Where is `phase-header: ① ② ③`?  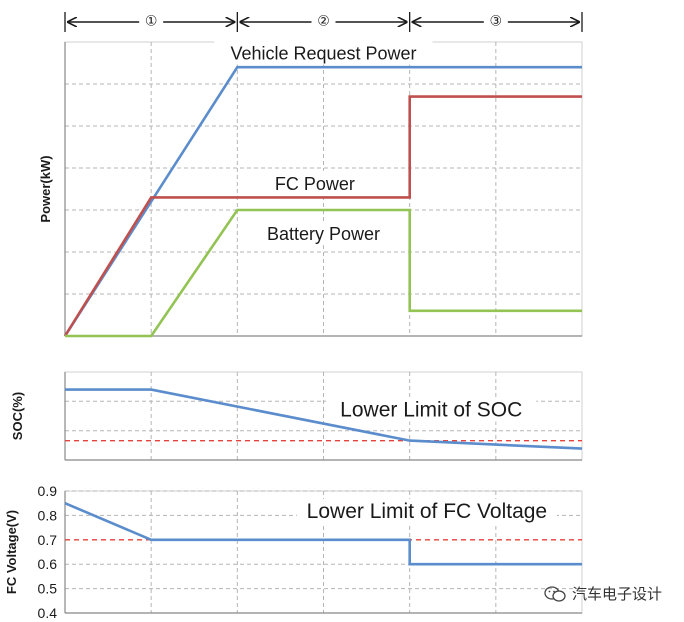 phase-header: ① ② ③ is located at coordinates (323, 22).